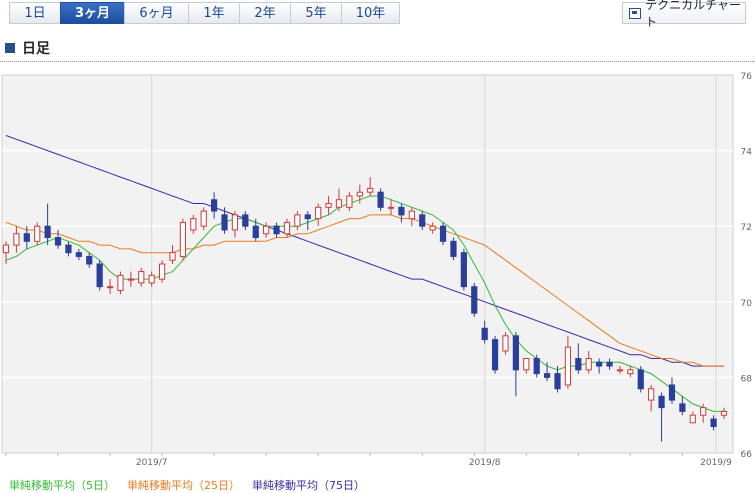 Image resolution: width=755 pixels, height=493 pixels. What do you see at coordinates (693, 14) in the screenshot?
I see `technical-chart-label: テクニカルチャート` at bounding box center [693, 14].